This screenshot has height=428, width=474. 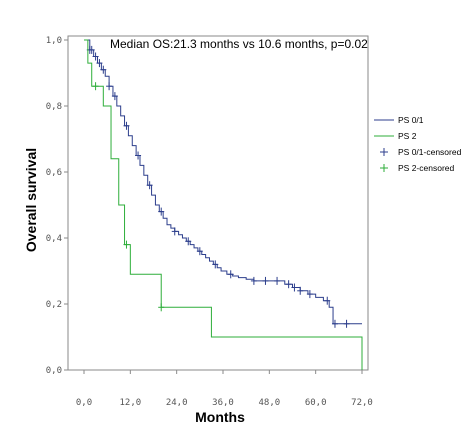 I want to click on y-tick-label: 1,0, so click(x=54, y=41).